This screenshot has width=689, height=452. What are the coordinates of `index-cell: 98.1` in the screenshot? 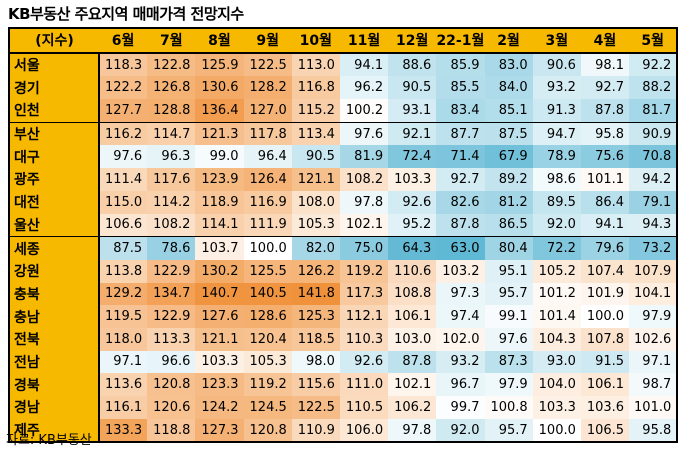 It's located at (605, 64).